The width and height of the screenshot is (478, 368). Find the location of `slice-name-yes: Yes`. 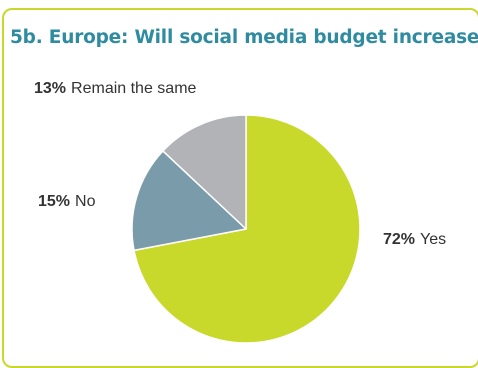

slice-name-yes: Yes is located at coordinates (433, 239).